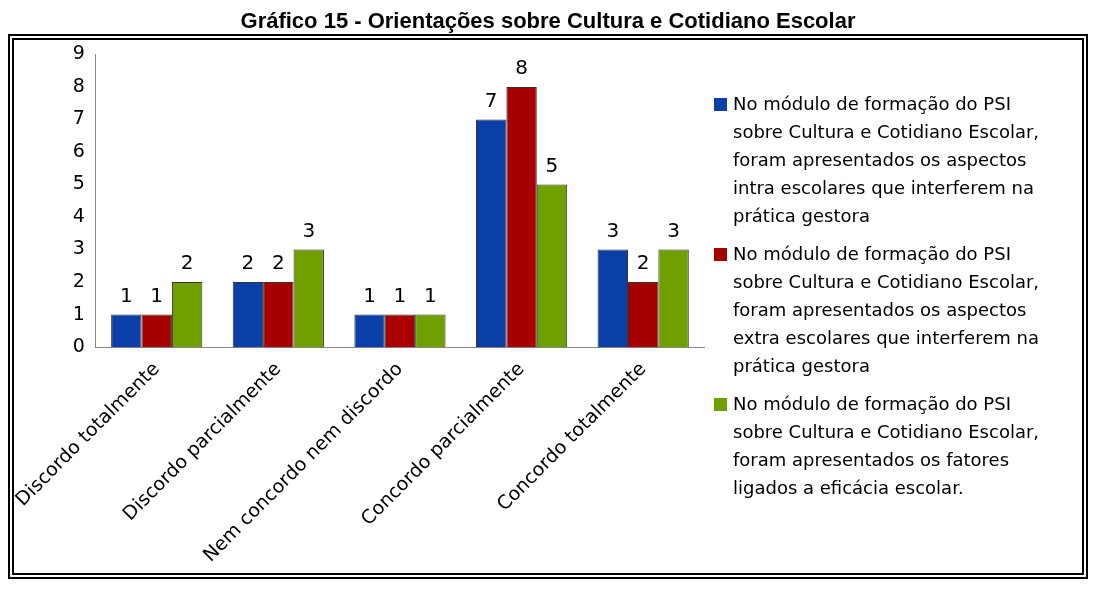 This screenshot has height=599, width=1099. I want to click on y-tick-label: 1, so click(78, 312).